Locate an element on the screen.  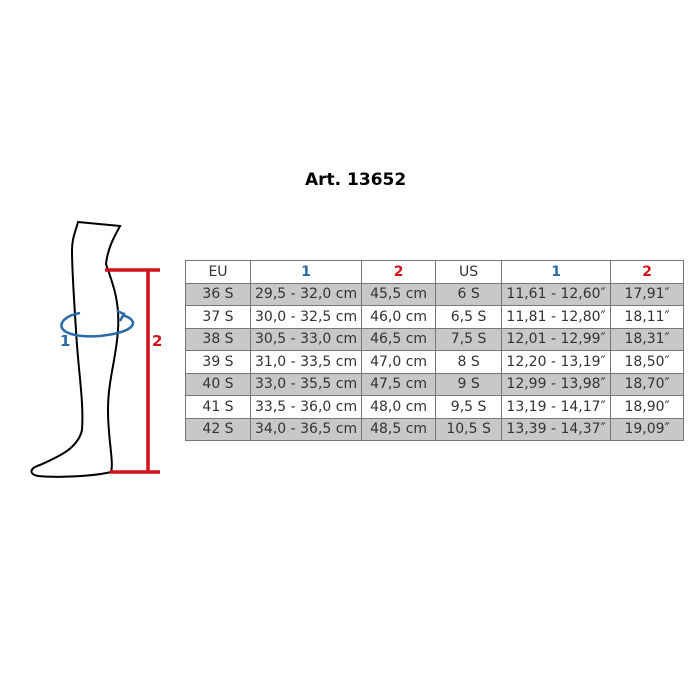
table-cell: 47,0 cm is located at coordinates (399, 362).